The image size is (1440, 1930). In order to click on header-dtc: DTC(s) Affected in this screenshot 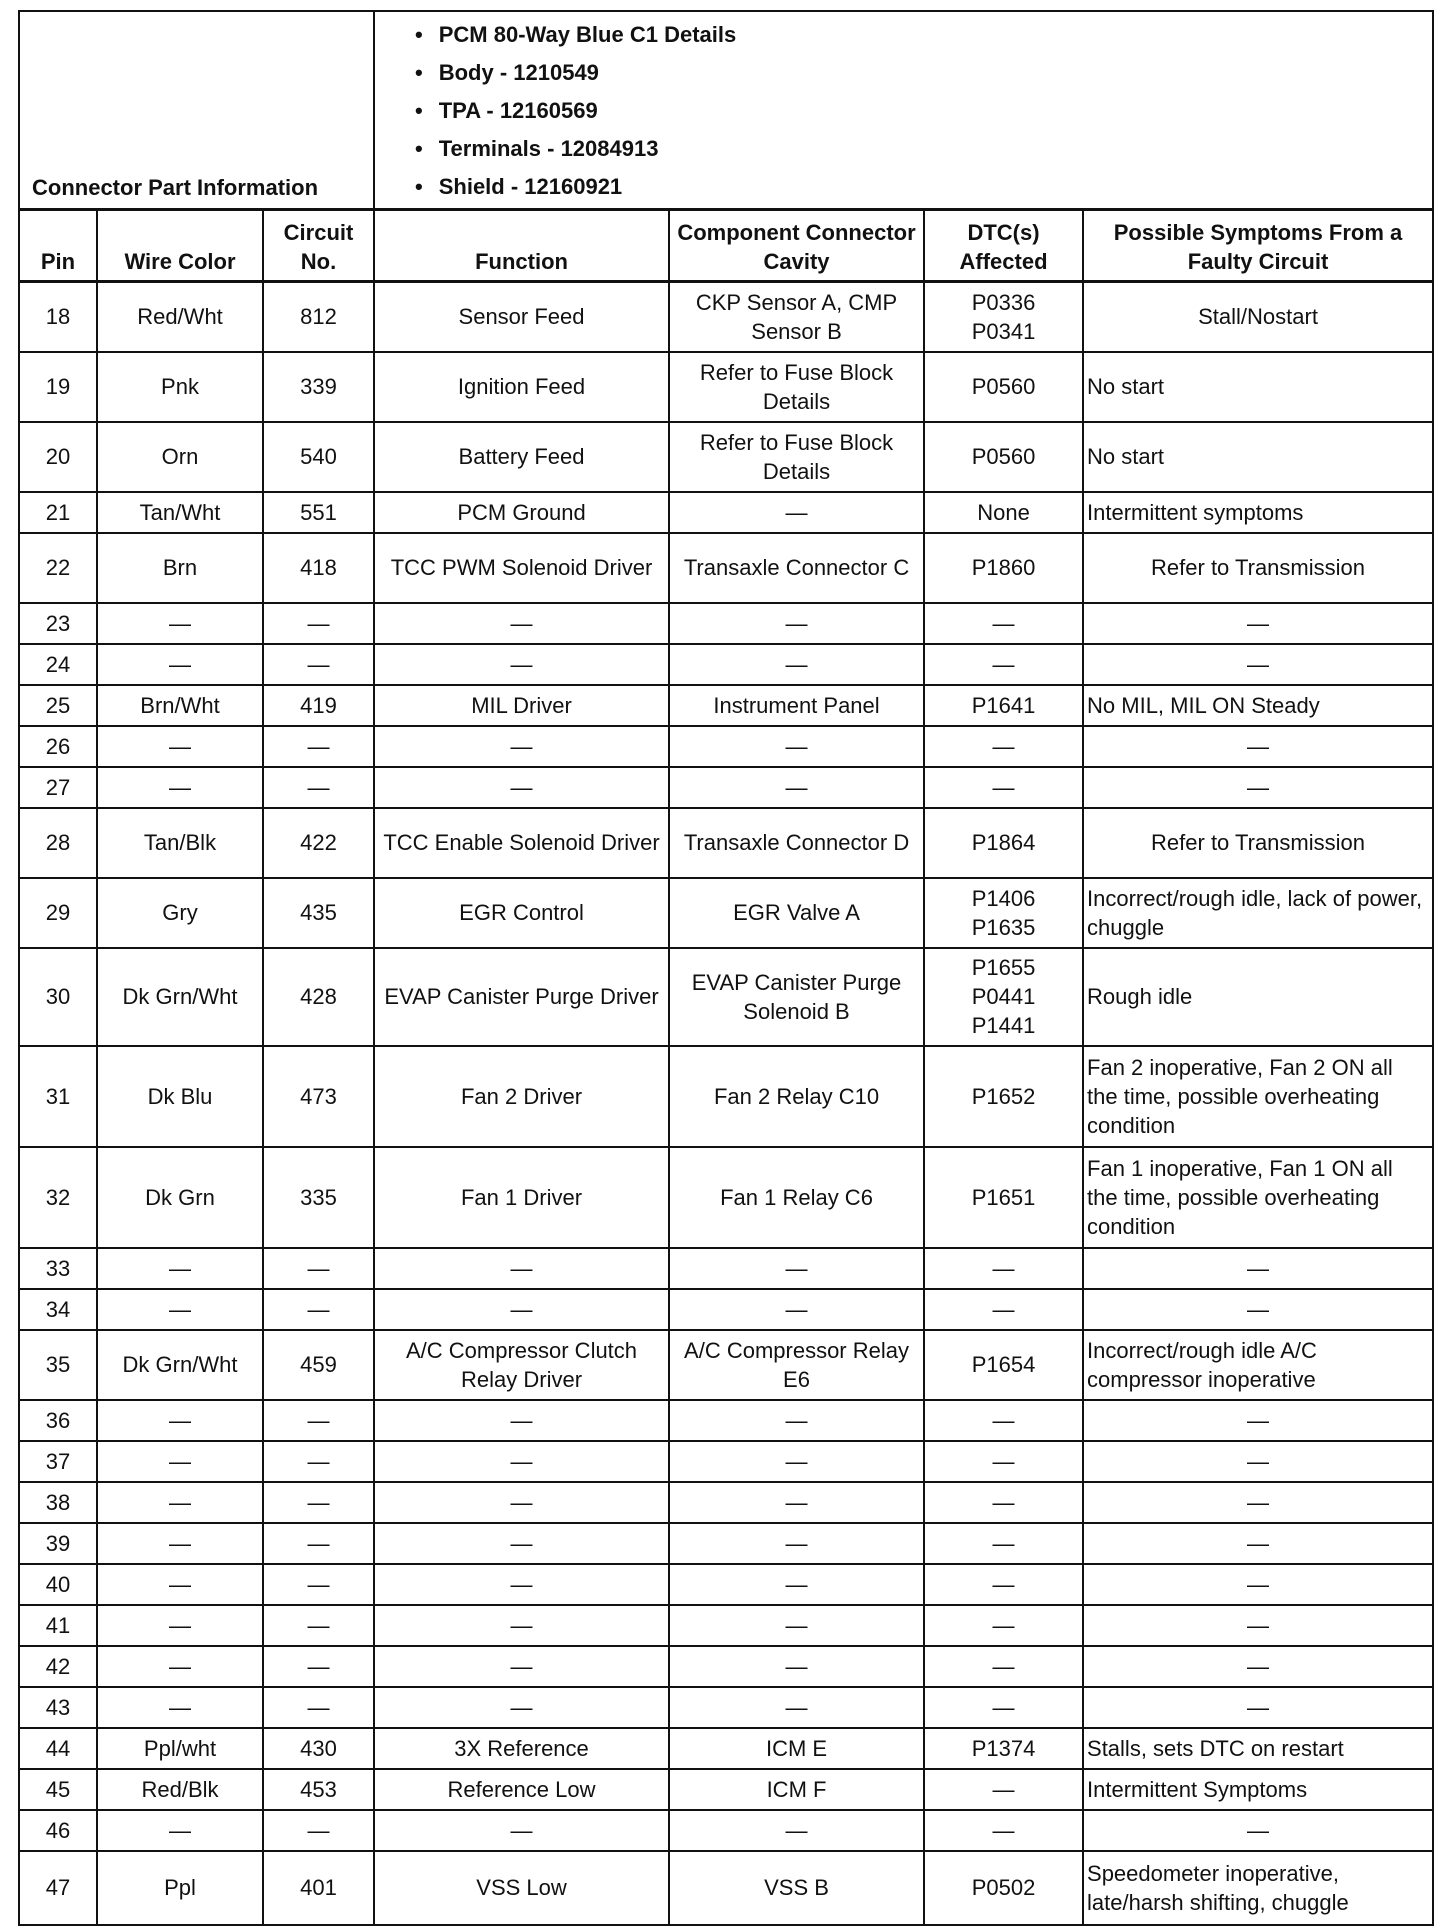, I will do `click(1004, 245)`.